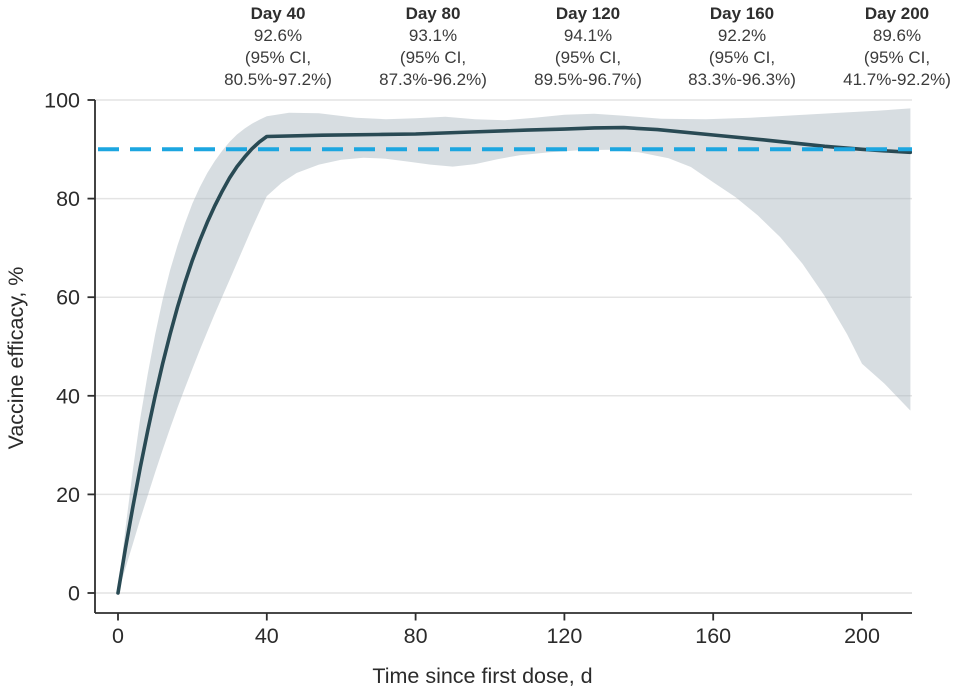  I want to click on x-tick-label-80: 80, so click(416, 636).